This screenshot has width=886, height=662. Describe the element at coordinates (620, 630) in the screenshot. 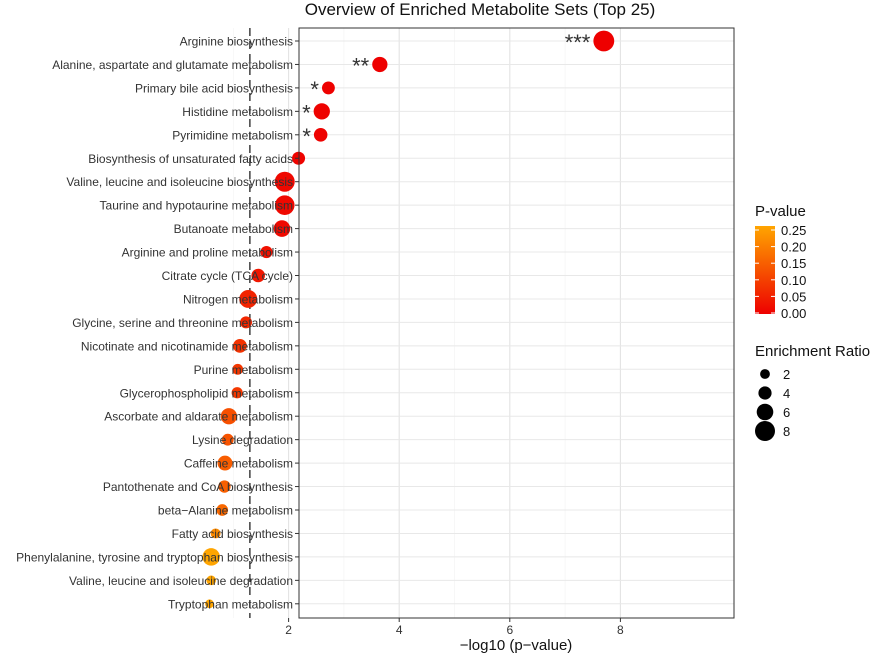

I see `x-tick-label: 8` at that location.